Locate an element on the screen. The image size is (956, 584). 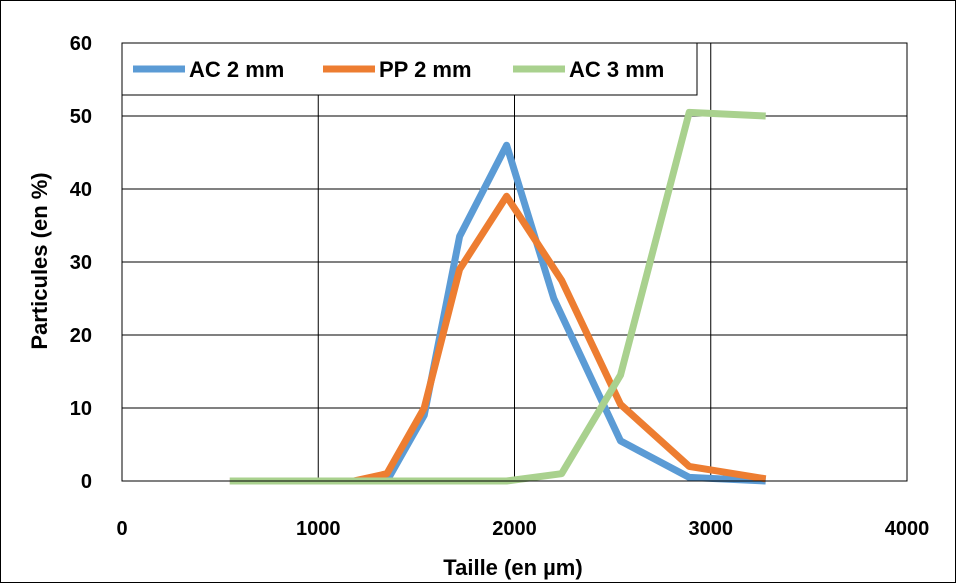
y-axis-title: Particules (en %) is located at coordinates (39, 260).